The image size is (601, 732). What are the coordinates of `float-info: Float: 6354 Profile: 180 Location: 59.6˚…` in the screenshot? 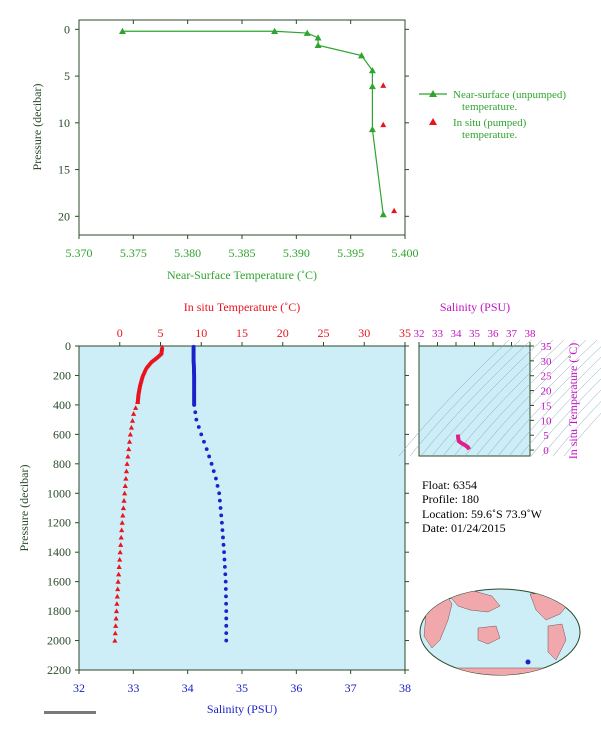 It's located at (482, 506).